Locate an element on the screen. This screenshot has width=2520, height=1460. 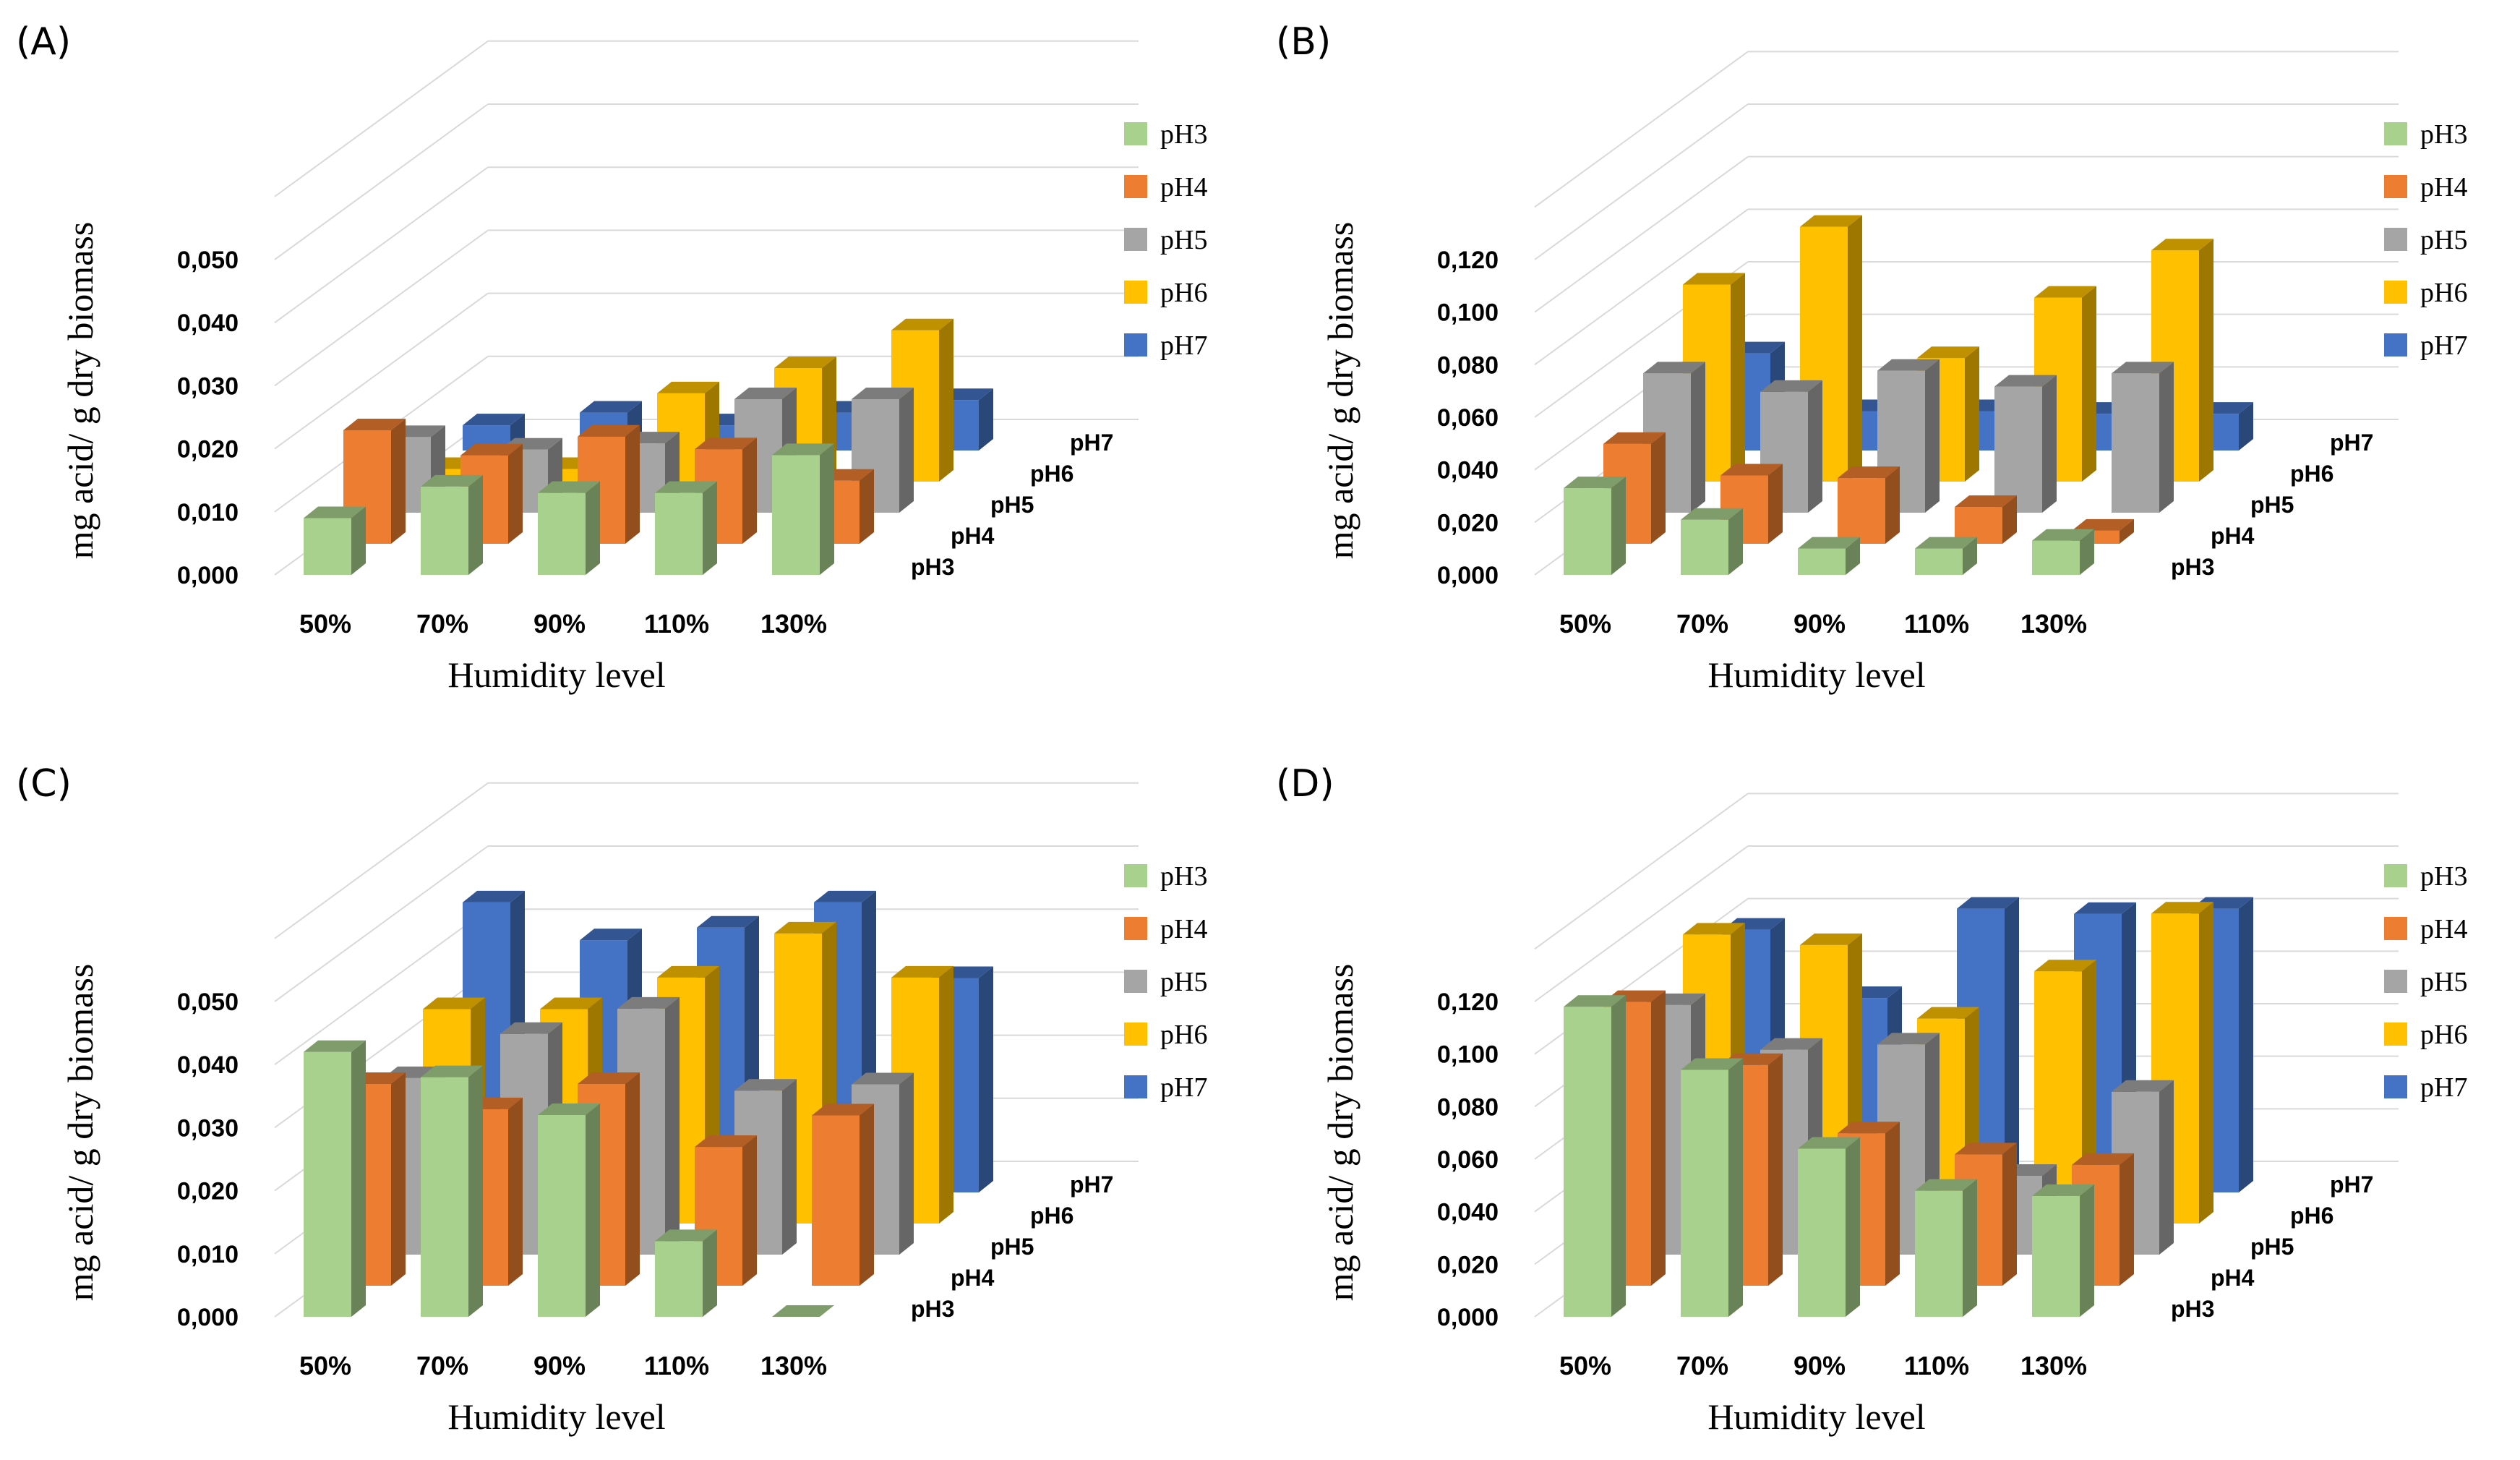
bar-pH4-90% is located at coordinates (1869, 505).